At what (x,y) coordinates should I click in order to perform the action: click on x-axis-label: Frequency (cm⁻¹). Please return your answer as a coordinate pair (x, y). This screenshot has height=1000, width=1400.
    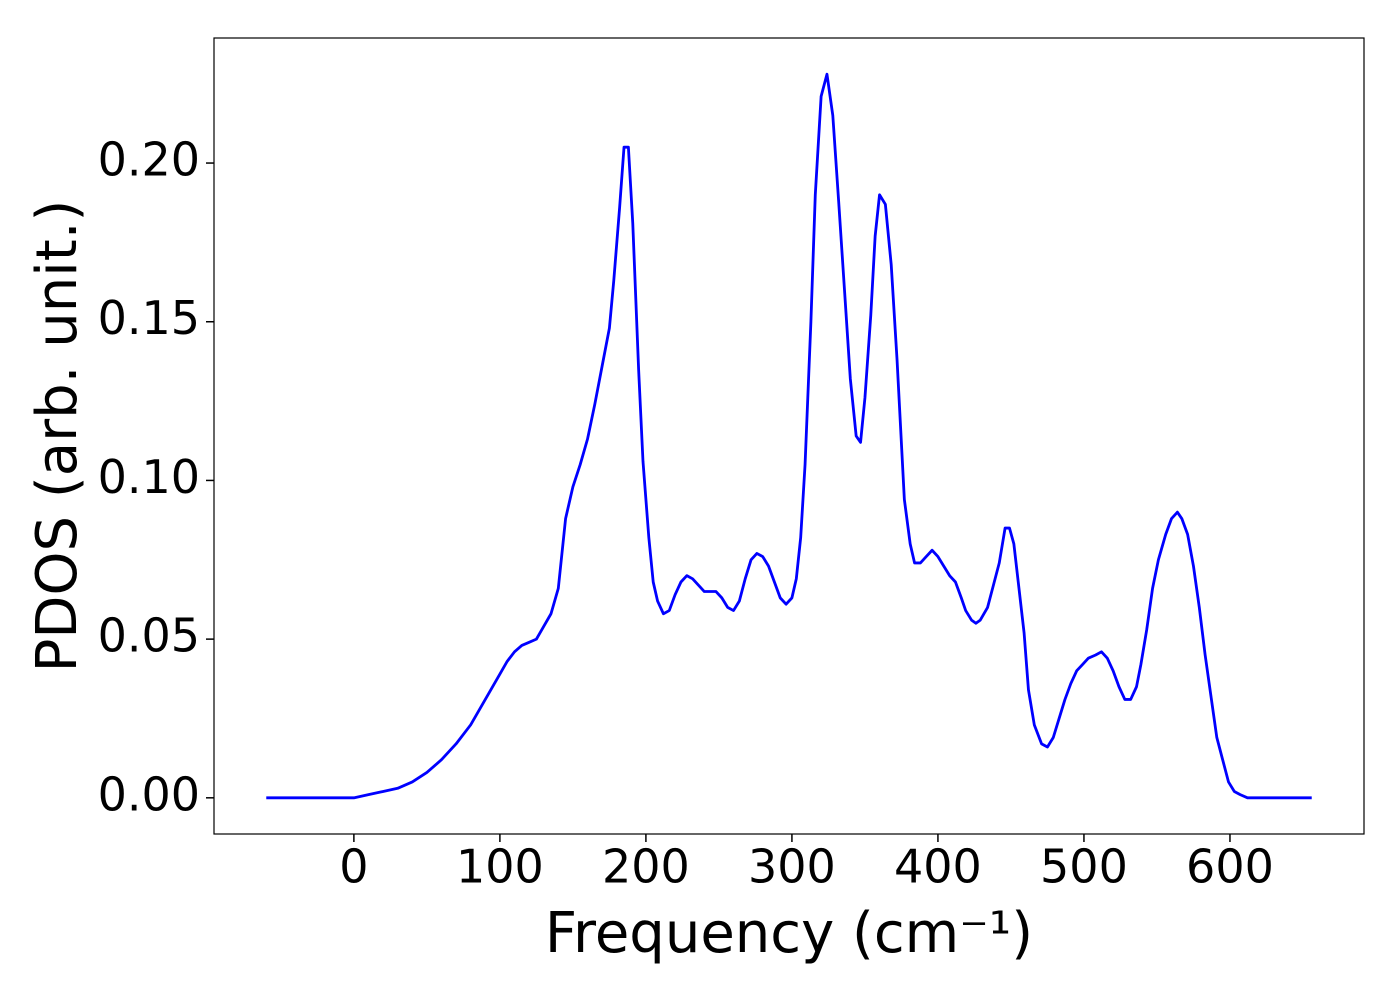
    Looking at the image, I should click on (789, 933).